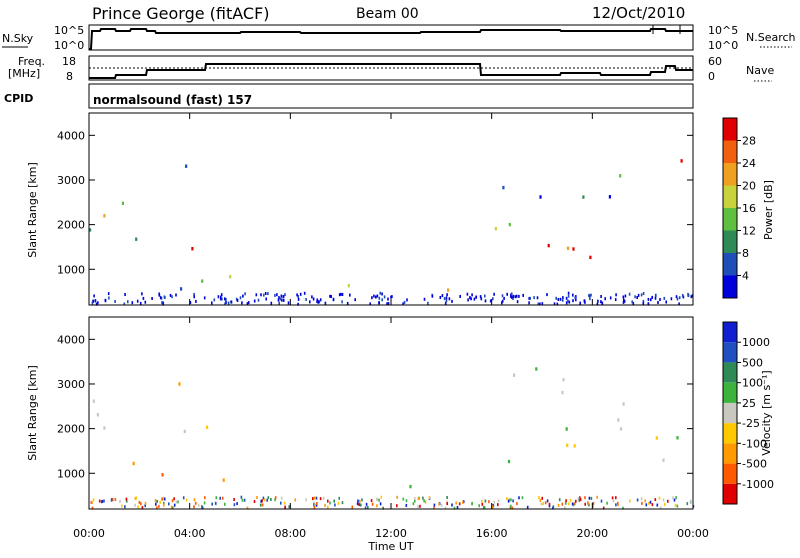 The width and height of the screenshot is (800, 558). What do you see at coordinates (754, 464) in the screenshot?
I see `colorbar-tick-label: -500` at bounding box center [754, 464].